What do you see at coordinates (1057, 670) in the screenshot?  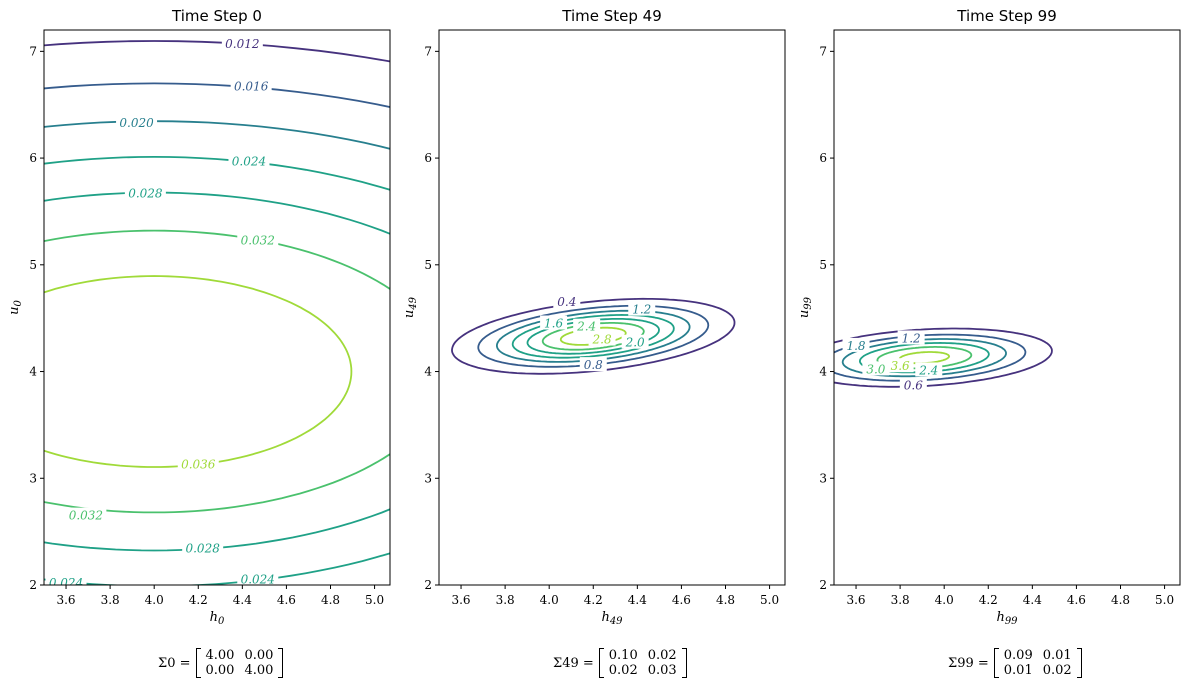 I see `cov-99-r1c1: 0.02` at bounding box center [1057, 670].